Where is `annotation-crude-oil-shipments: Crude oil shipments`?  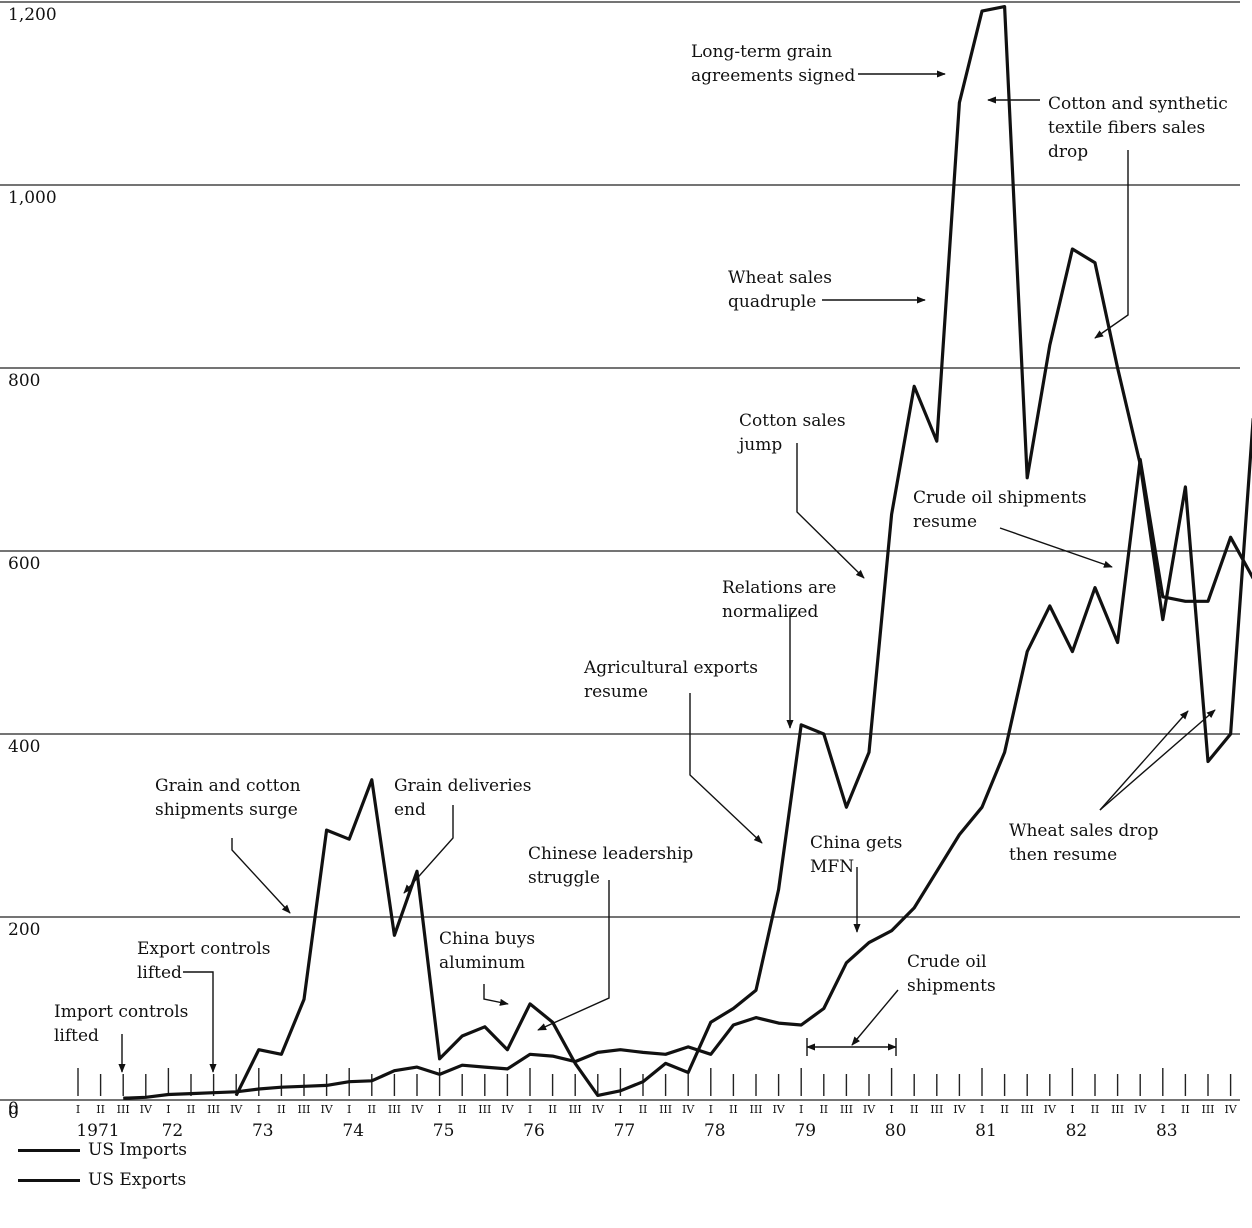 annotation-crude-oil-shipments: Crude oil shipments is located at coordinates (901, 1004).